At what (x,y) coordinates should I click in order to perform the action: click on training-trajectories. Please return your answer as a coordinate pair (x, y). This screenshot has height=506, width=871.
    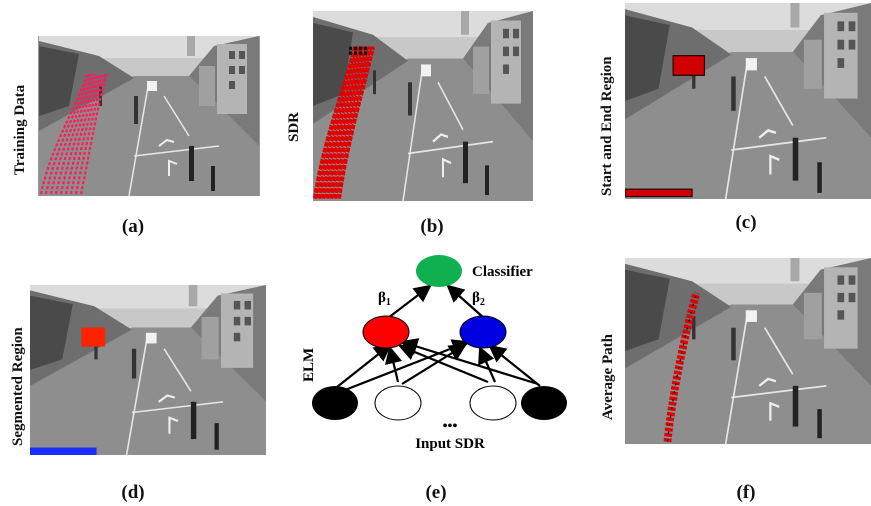
    Looking at the image, I should click on (74, 134).